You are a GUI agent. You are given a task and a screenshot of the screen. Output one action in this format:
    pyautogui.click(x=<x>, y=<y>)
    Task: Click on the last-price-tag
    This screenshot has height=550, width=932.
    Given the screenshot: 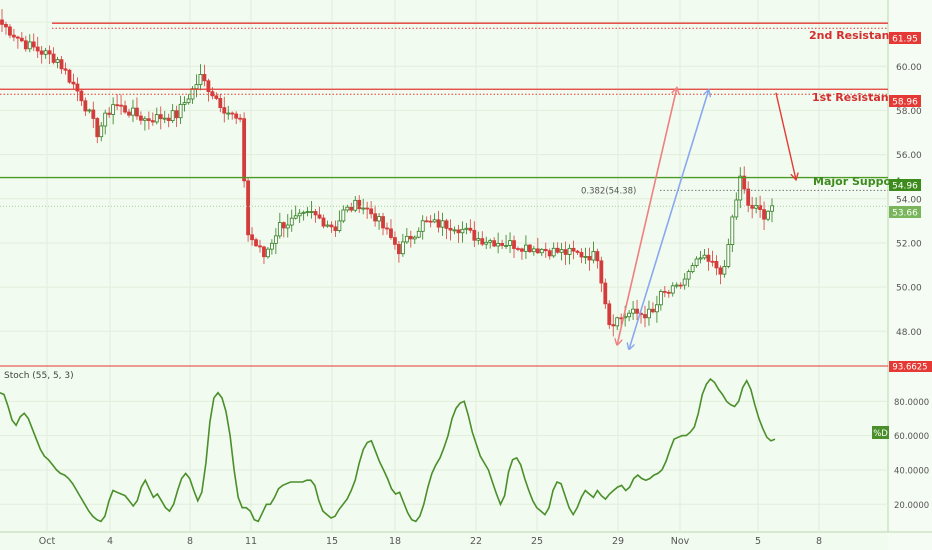 What is the action you would take?
    pyautogui.click(x=905, y=212)
    